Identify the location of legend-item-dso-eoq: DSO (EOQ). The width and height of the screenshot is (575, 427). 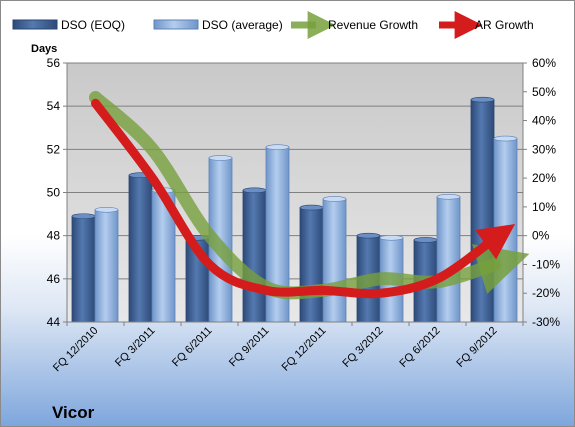
(68, 25).